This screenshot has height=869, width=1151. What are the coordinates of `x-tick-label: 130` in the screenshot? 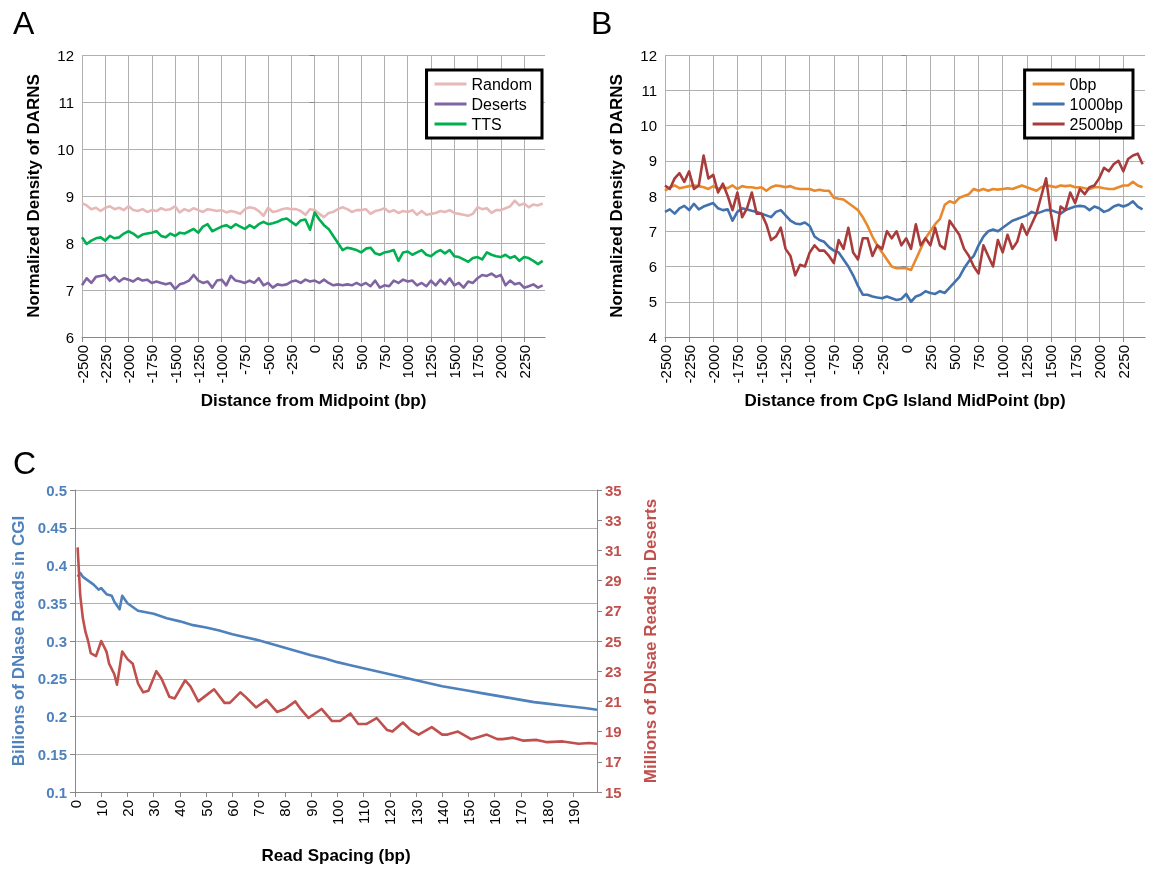 It's located at (416, 813).